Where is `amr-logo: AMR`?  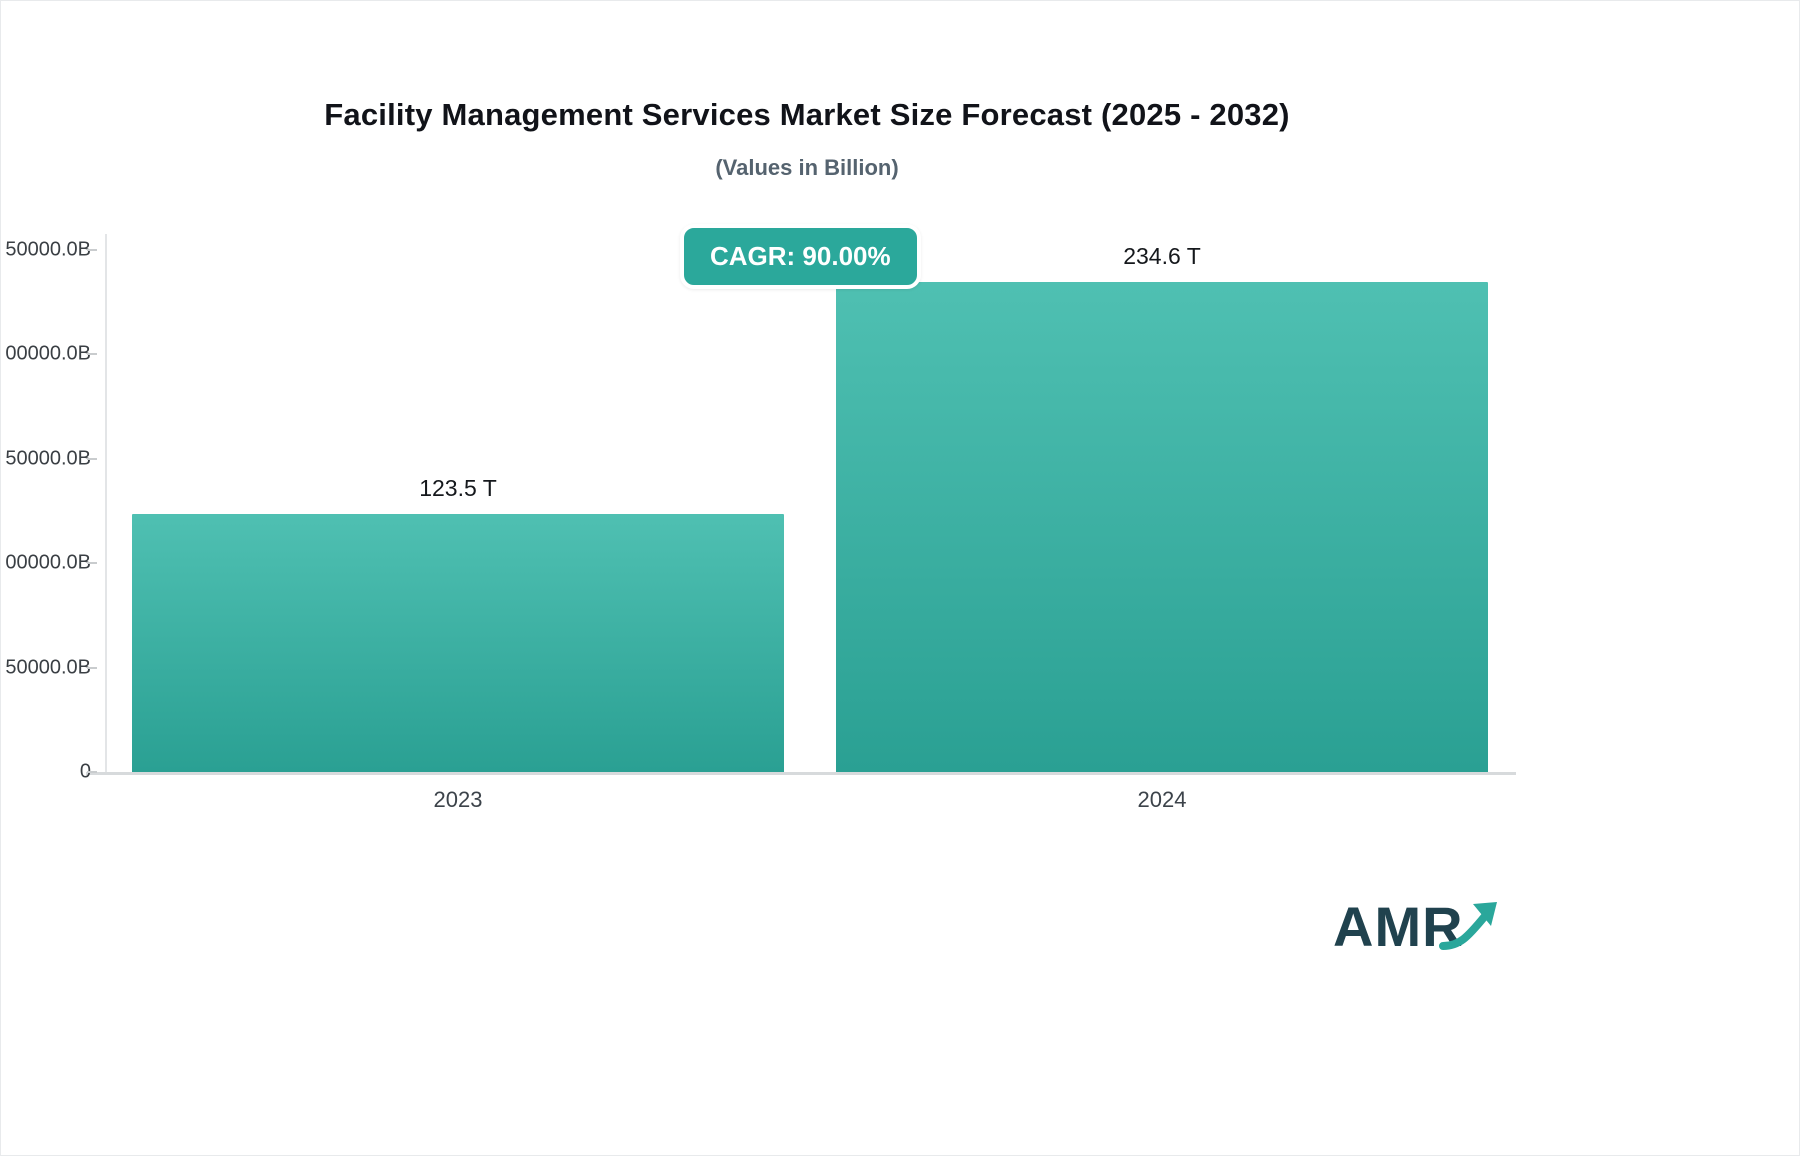
amr-logo: AMR is located at coordinates (1418, 929).